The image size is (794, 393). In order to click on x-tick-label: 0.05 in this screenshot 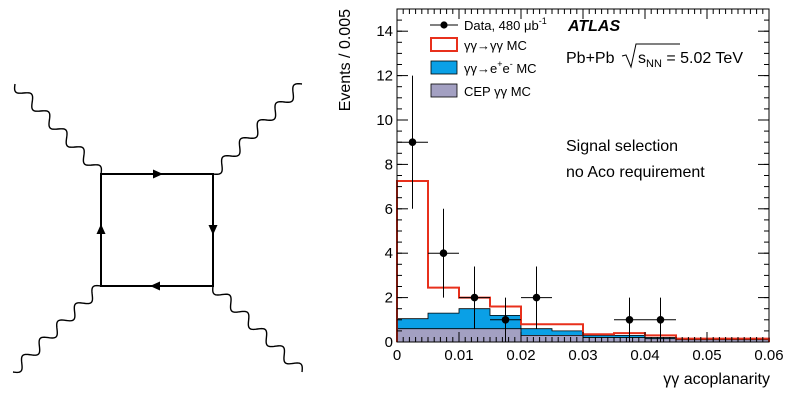, I will do `click(706, 355)`.